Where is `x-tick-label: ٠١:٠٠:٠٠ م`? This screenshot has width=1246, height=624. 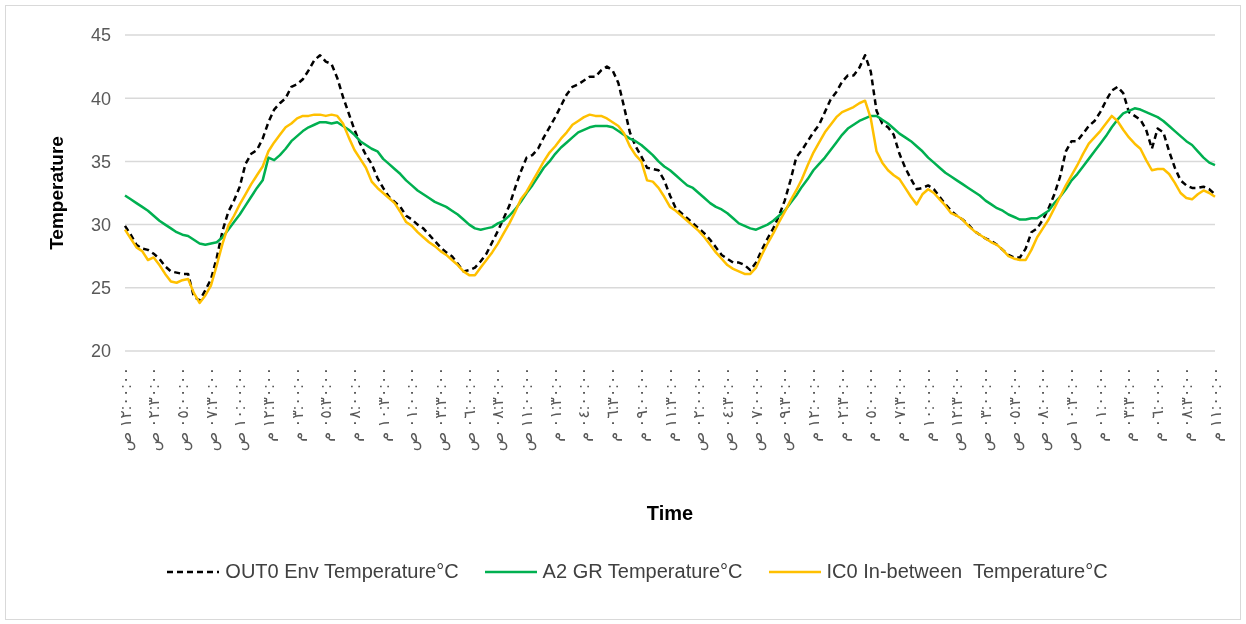
x-tick-label: ٠١:٠٠:٠٠ م is located at coordinates (1100, 404).